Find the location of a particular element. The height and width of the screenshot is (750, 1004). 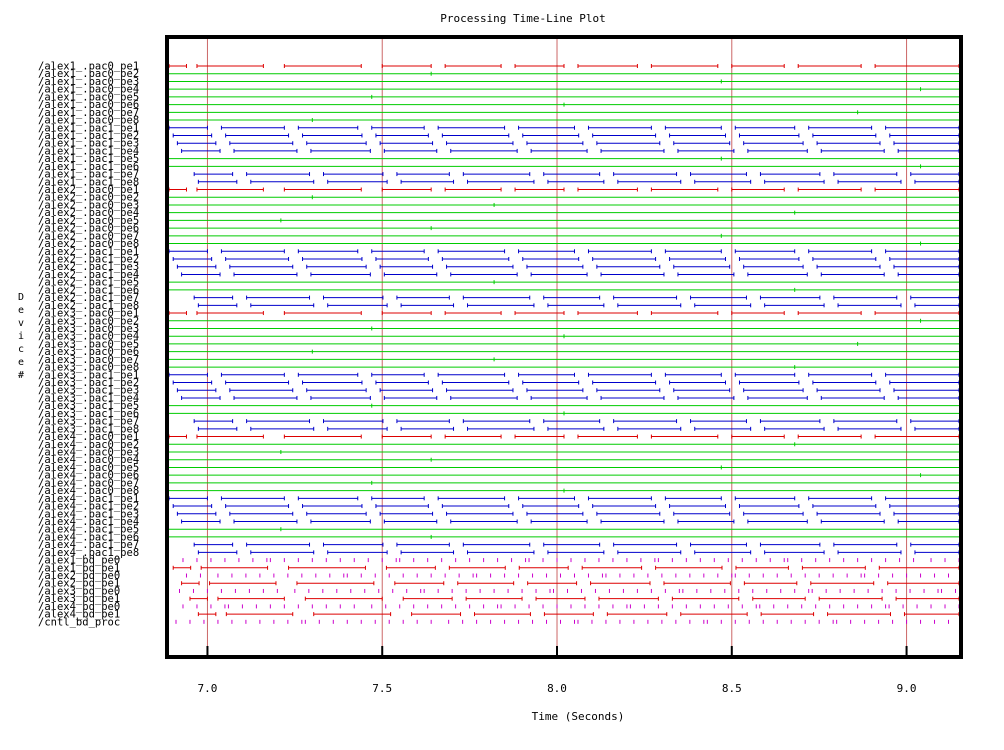

device-label: /alex4_.pac0_pe1 is located at coordinates (88, 437).